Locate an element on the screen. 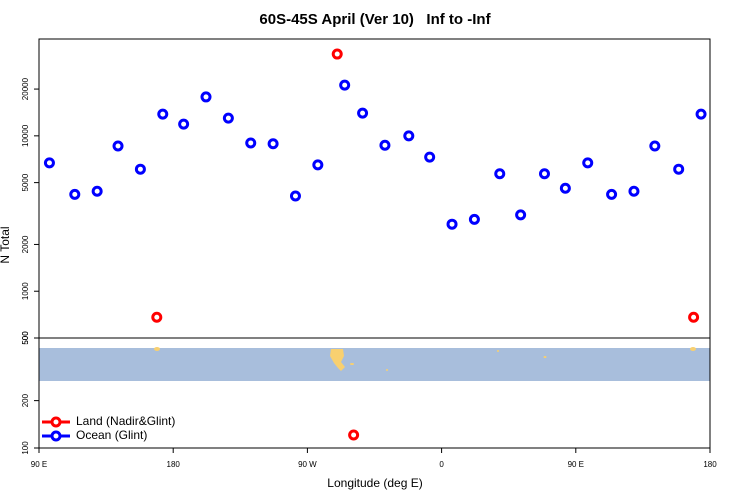 The height and width of the screenshot is (500, 750). y-tick-label: 1000 is located at coordinates (25, 291).